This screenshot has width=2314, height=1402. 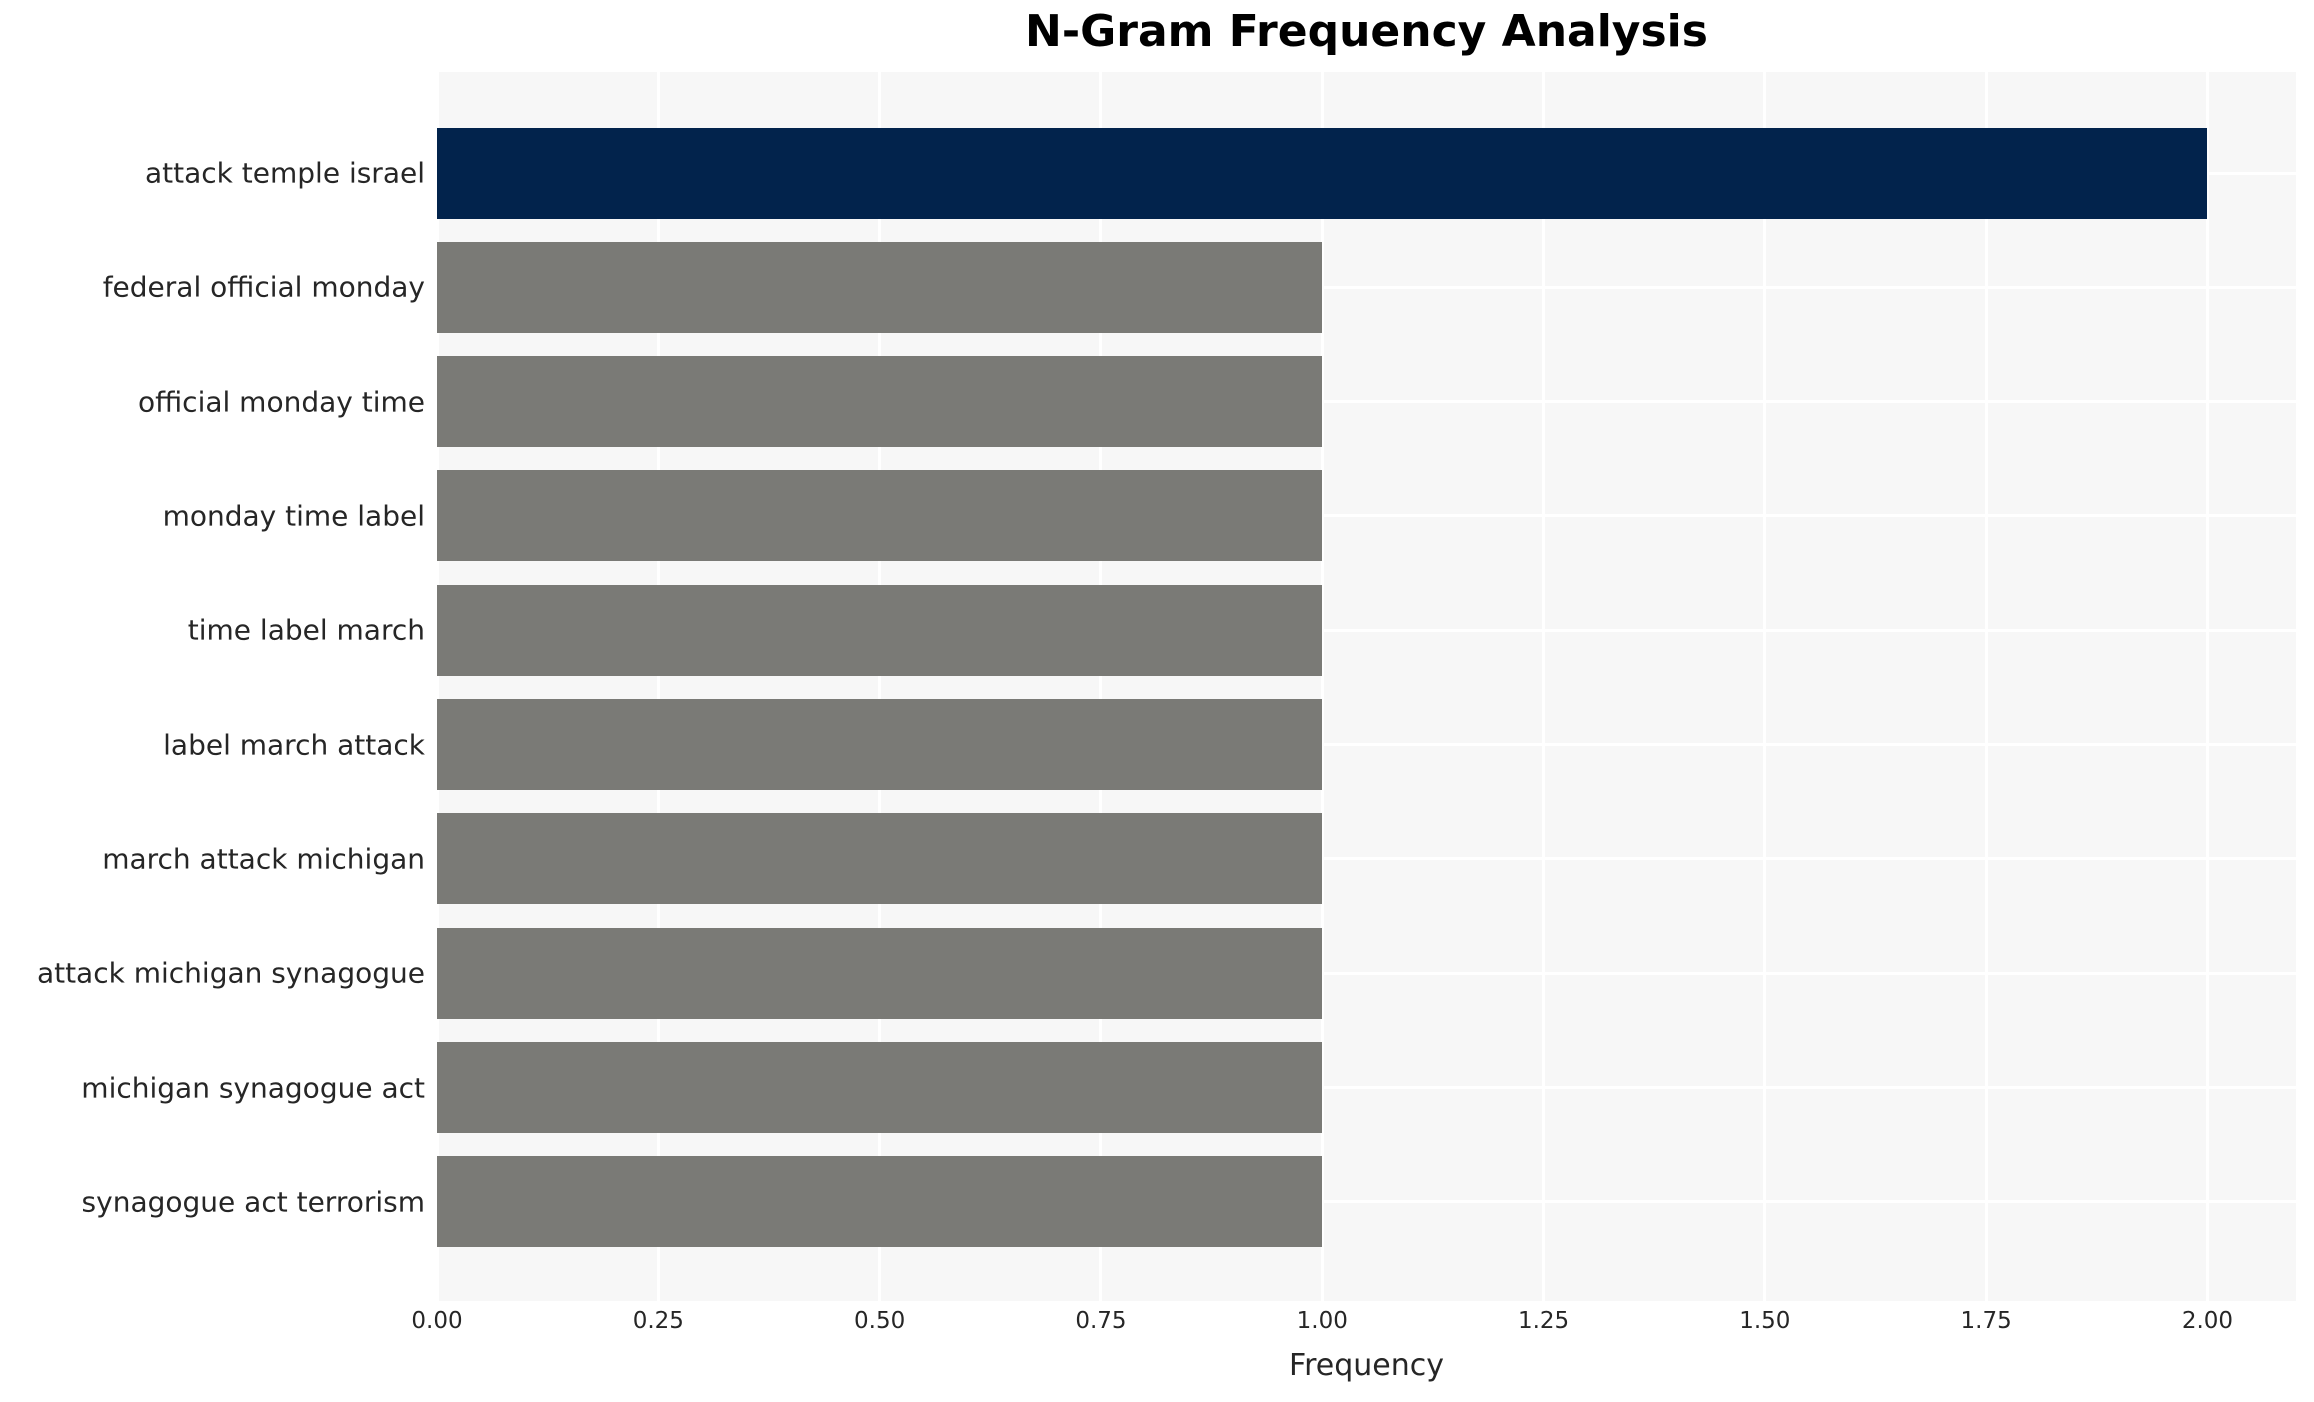 I want to click on bar-time-label-march, so click(x=880, y=630).